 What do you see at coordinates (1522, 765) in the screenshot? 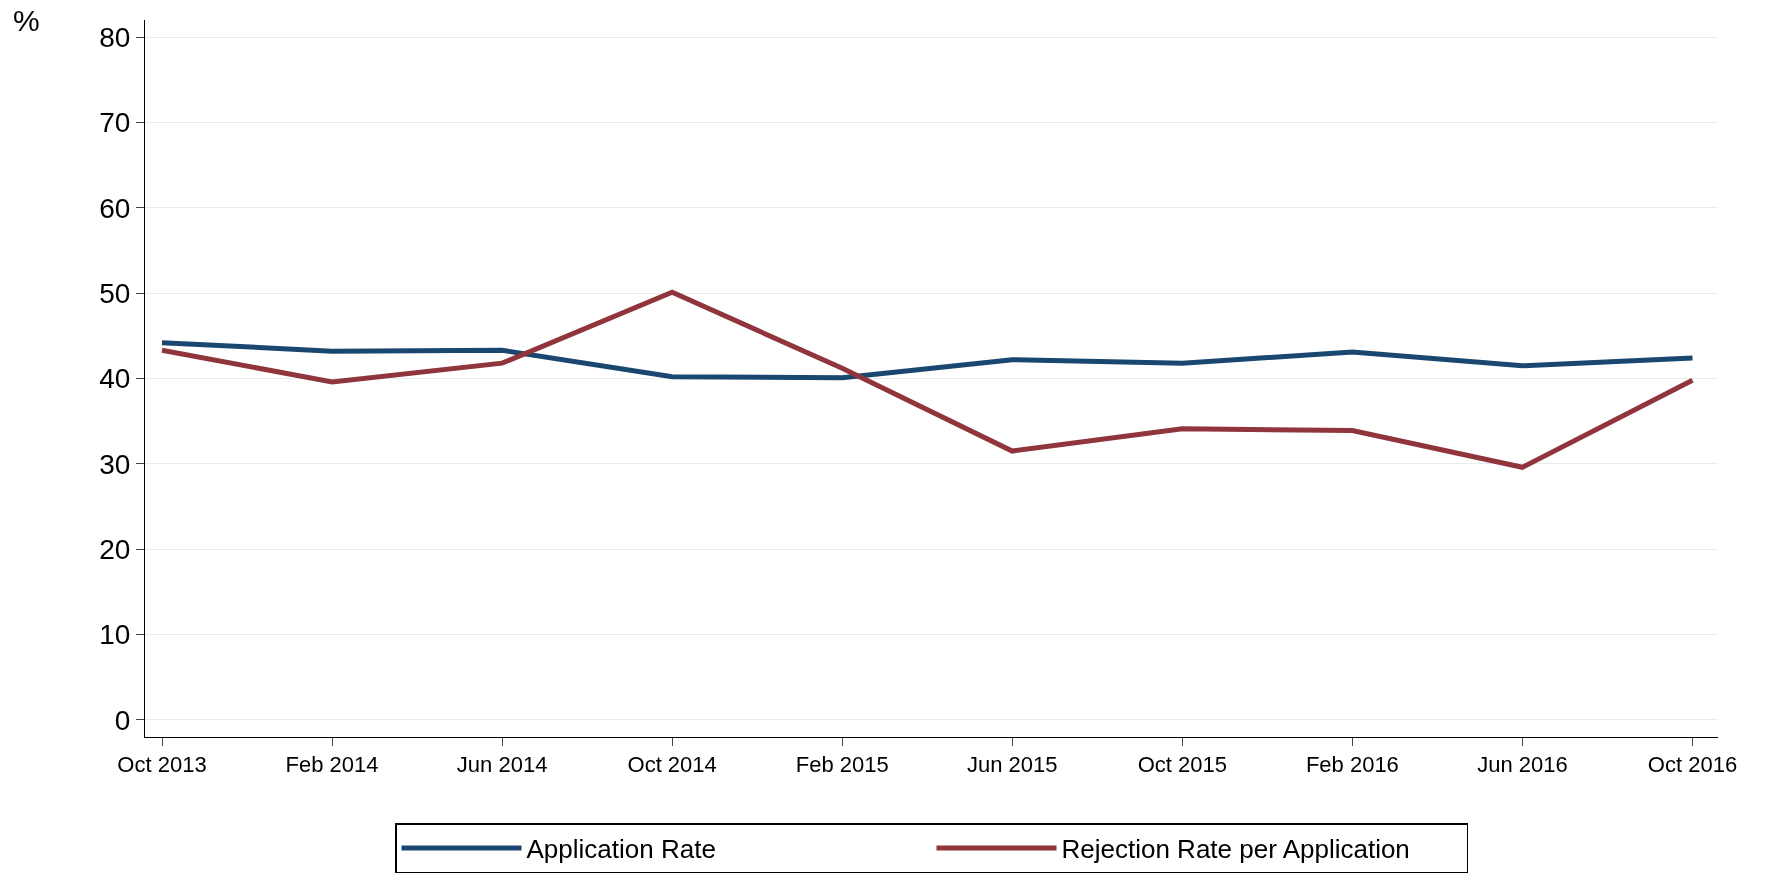
I see `x-tick-label: Jun 2016` at bounding box center [1522, 765].